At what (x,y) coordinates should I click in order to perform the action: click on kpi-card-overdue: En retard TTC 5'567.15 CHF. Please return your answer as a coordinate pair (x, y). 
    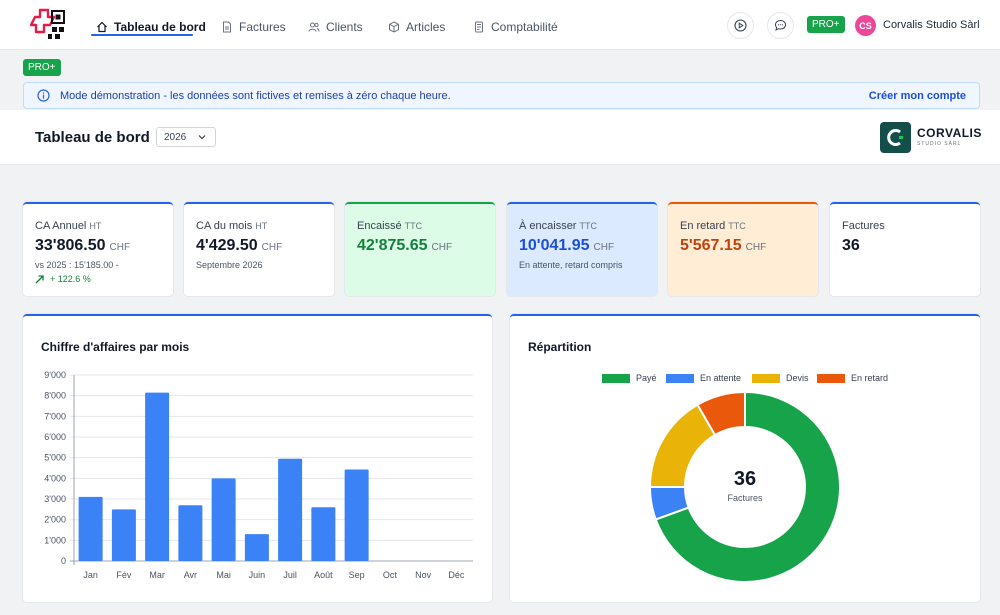
    Looking at the image, I should click on (743, 249).